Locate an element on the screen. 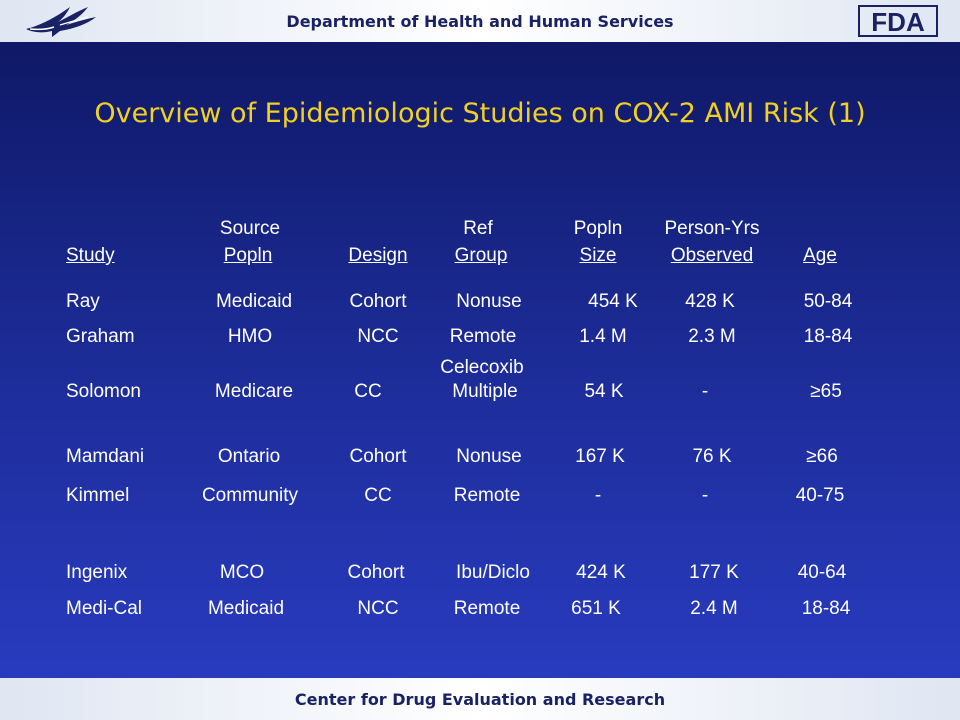 The width and height of the screenshot is (960, 720). header-source-popln: Popln is located at coordinates (248, 255).